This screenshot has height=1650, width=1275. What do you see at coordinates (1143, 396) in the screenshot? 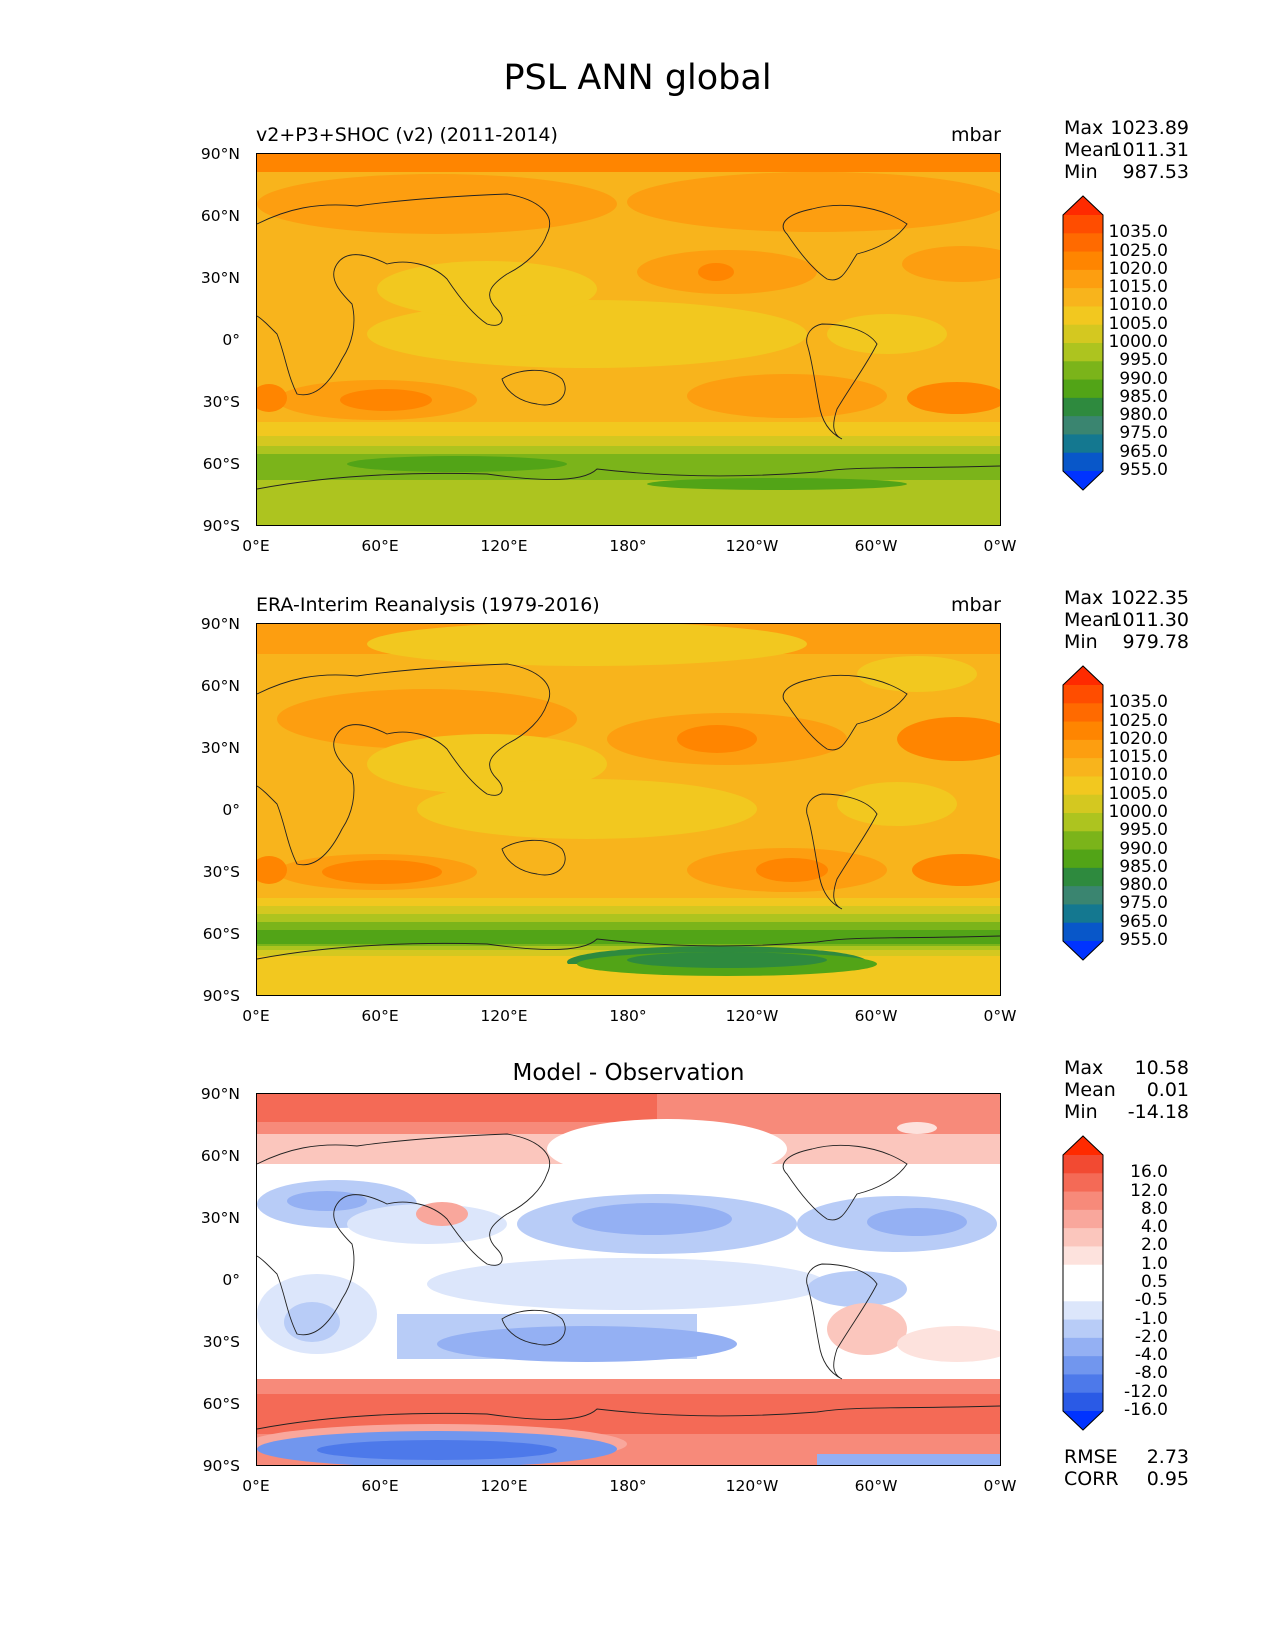
I see `colorbar-tick-label: 985.0` at bounding box center [1143, 396].